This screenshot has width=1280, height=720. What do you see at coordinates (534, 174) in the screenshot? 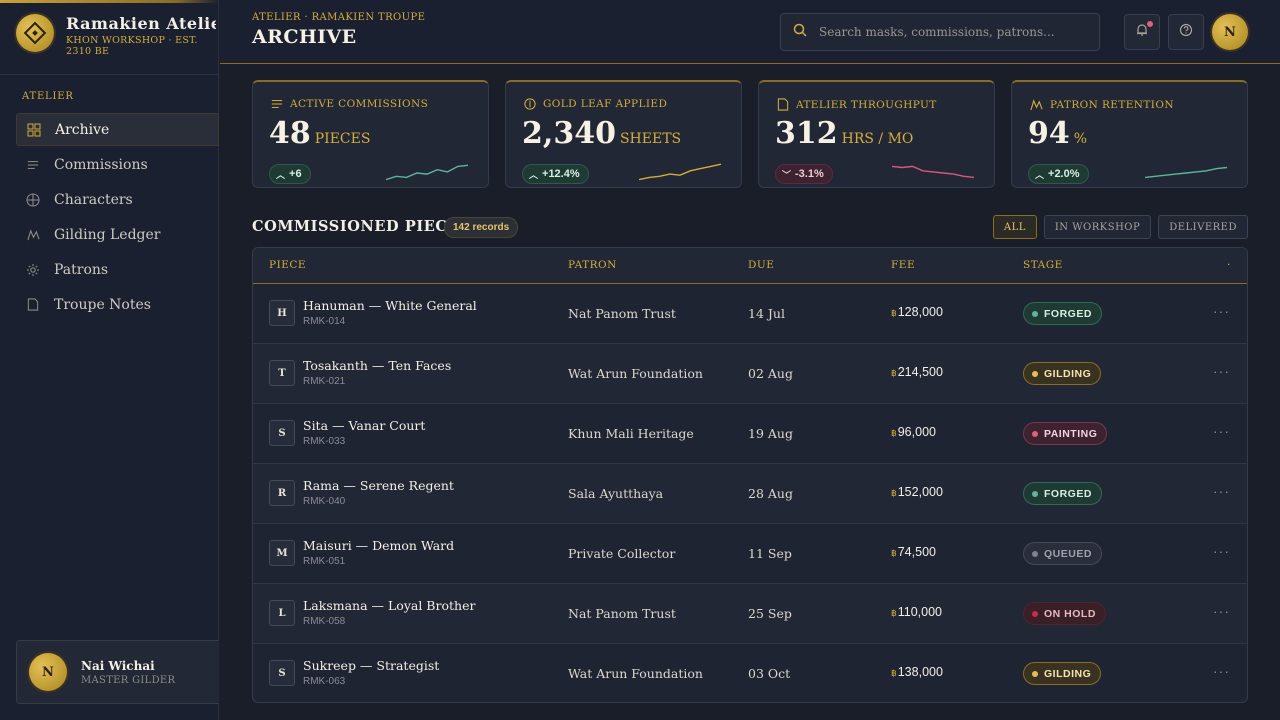
I see `chevron-up-icon: ︿` at bounding box center [534, 174].